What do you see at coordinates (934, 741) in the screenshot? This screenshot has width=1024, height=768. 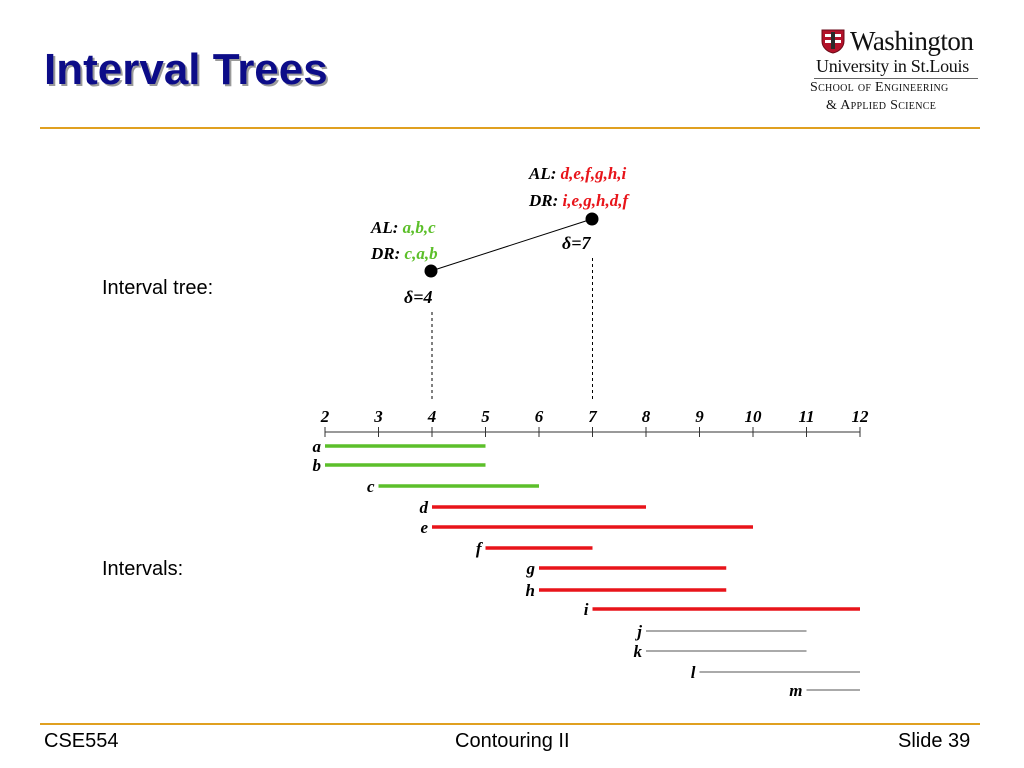 I see `footer-slide-number: Slide 39` at bounding box center [934, 741].